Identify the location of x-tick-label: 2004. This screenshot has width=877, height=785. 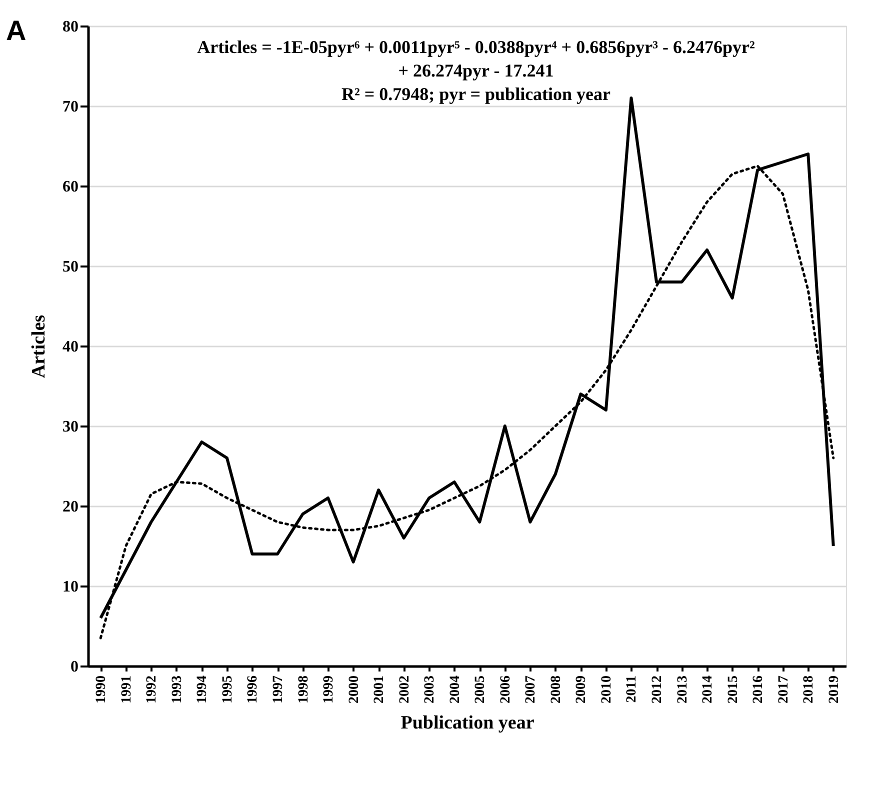
(455, 690).